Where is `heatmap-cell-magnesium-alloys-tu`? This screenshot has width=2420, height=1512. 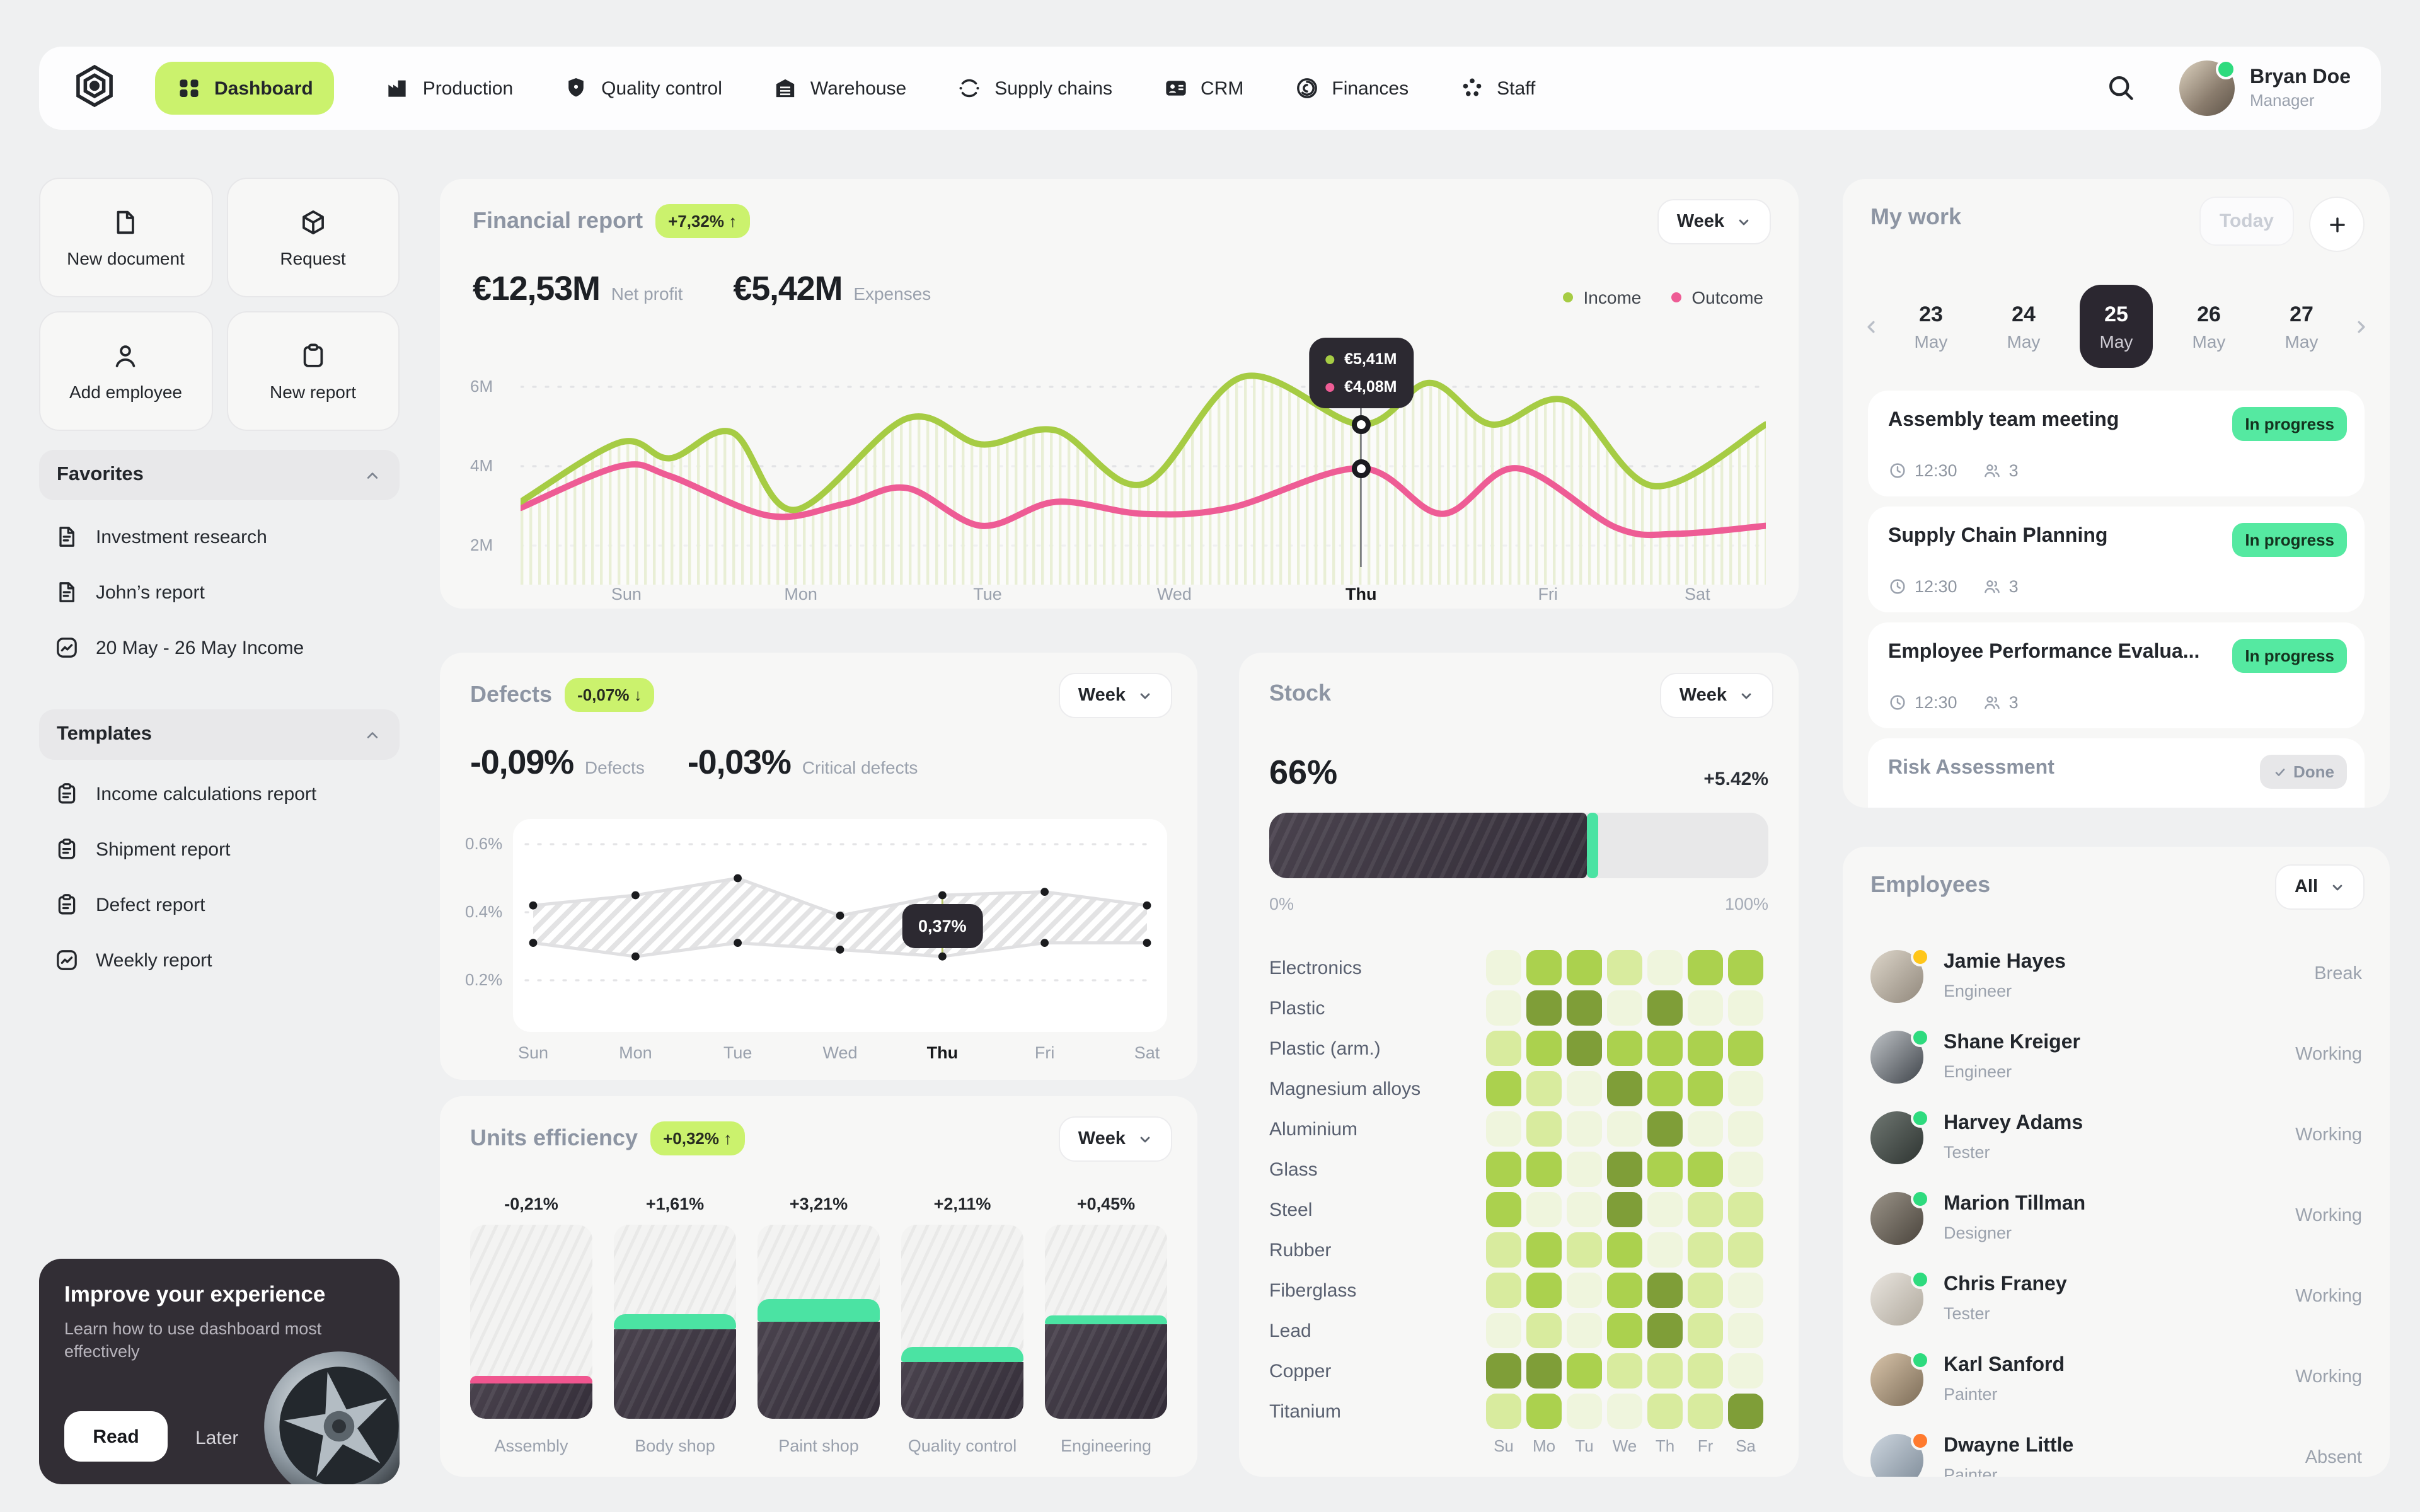 heatmap-cell-magnesium-alloys-tu is located at coordinates (1585, 1088).